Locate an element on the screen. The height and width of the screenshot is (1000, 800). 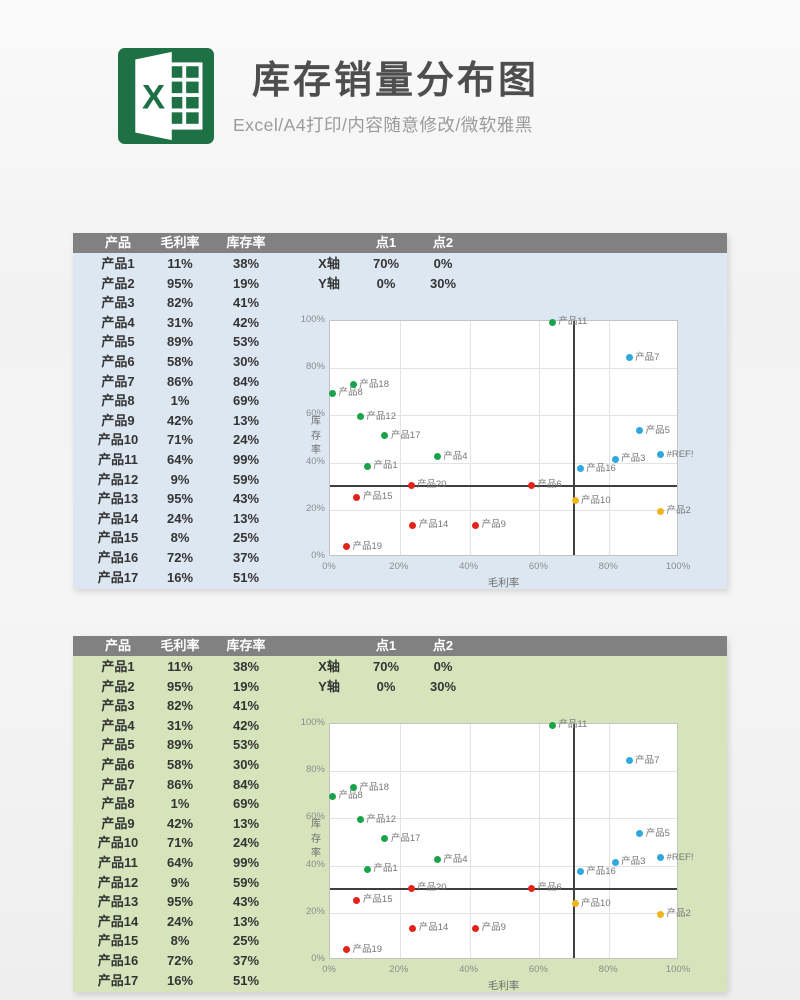
cell-inventory: 59% is located at coordinates (246, 479).